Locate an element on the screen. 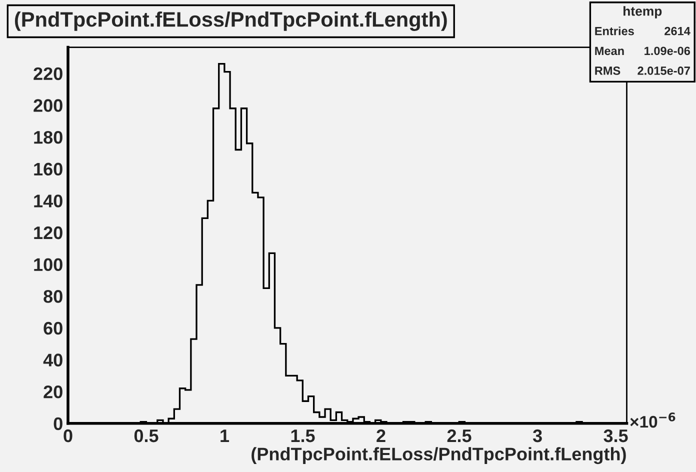  x-tick-label: 3 is located at coordinates (537, 435).